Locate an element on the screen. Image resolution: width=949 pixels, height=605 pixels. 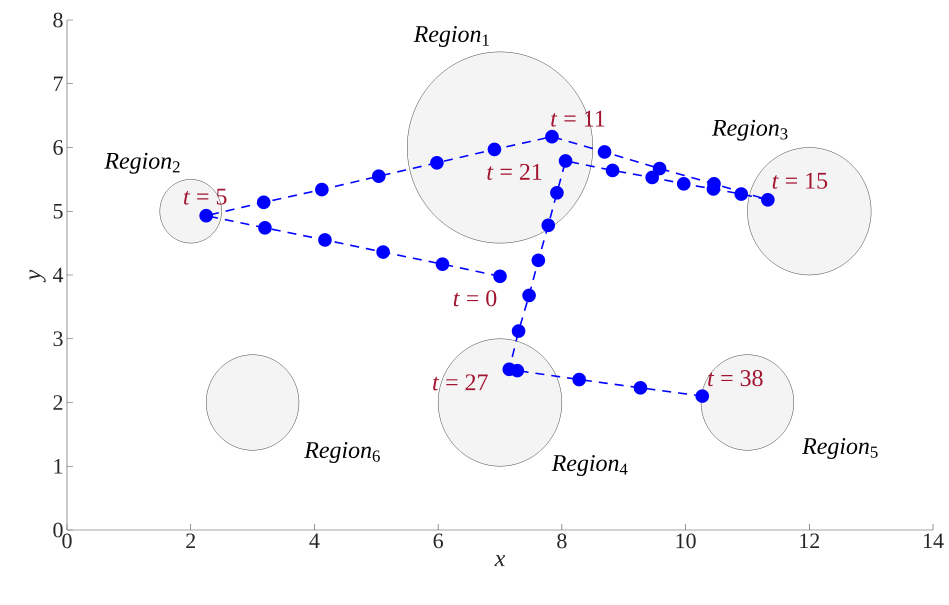
y-tick-label: 5 is located at coordinates (58, 211).